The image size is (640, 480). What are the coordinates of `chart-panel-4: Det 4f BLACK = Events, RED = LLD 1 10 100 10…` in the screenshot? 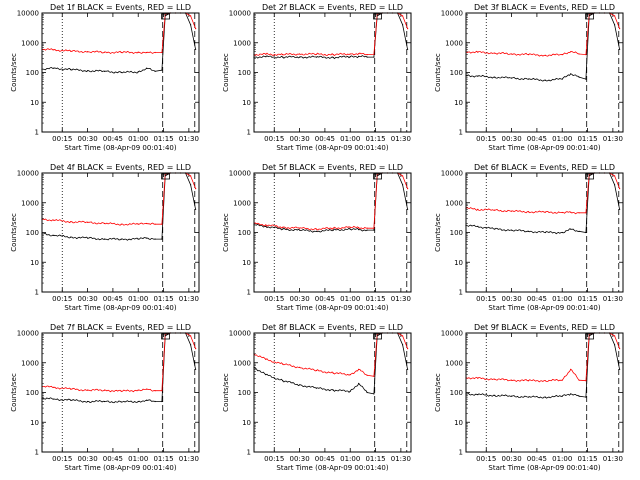 It's located at (105, 237).